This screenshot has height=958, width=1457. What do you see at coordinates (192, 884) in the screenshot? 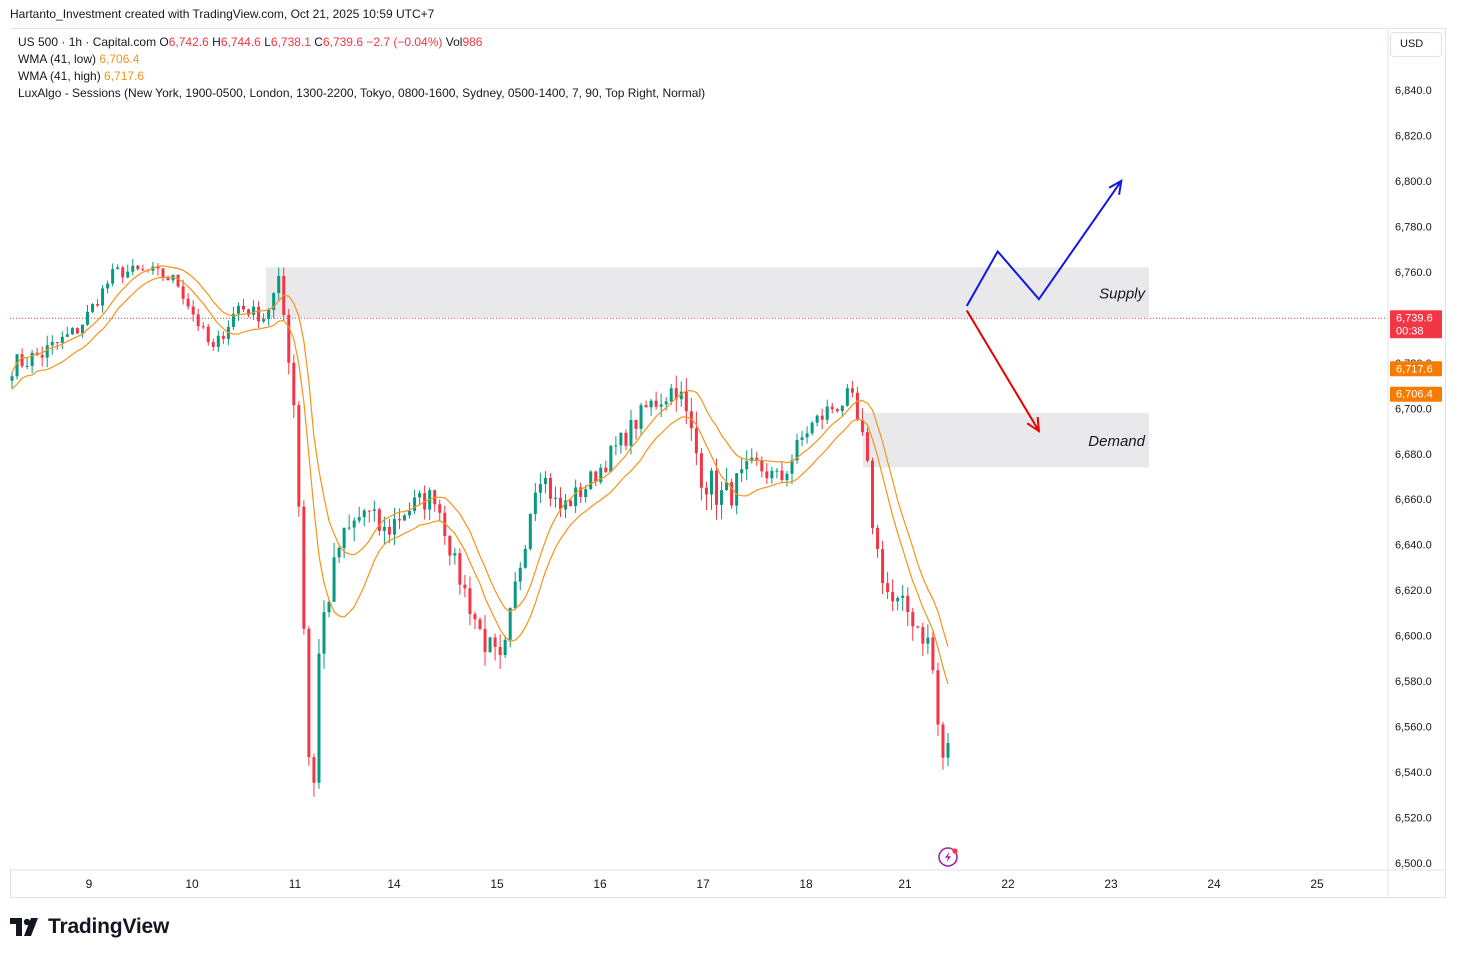
I see `time-tick-label: 10` at bounding box center [192, 884].